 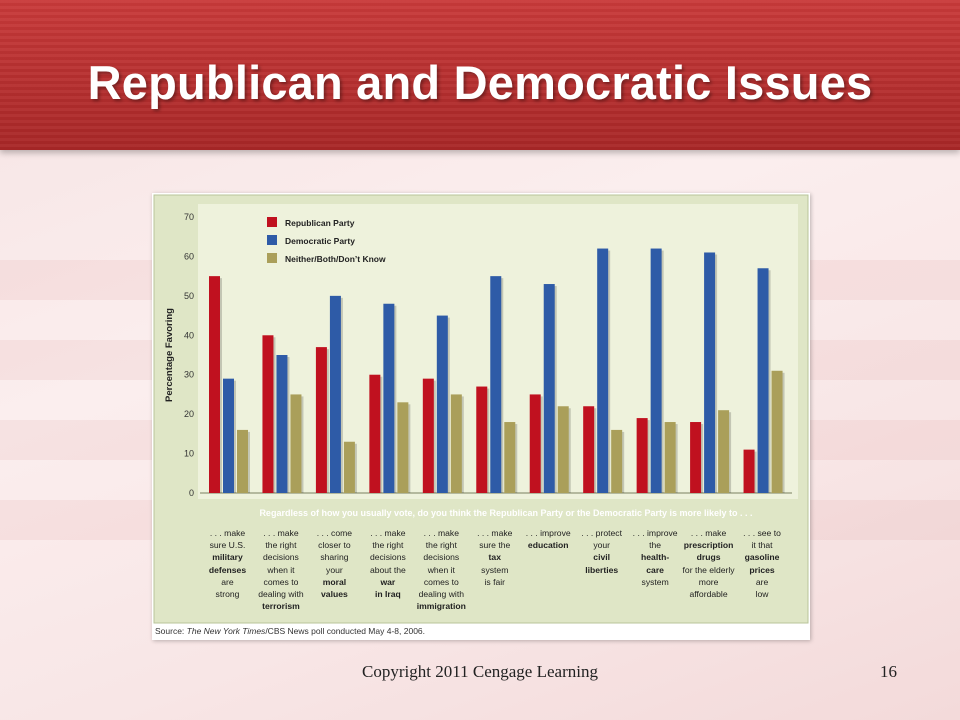 I want to click on y-tick-label: 50, so click(x=189, y=296).